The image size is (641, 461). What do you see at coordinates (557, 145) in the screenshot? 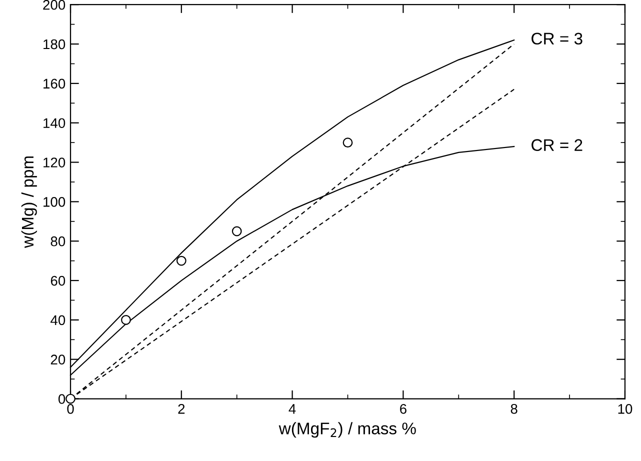
I see `legend-label: CR = 2` at bounding box center [557, 145].